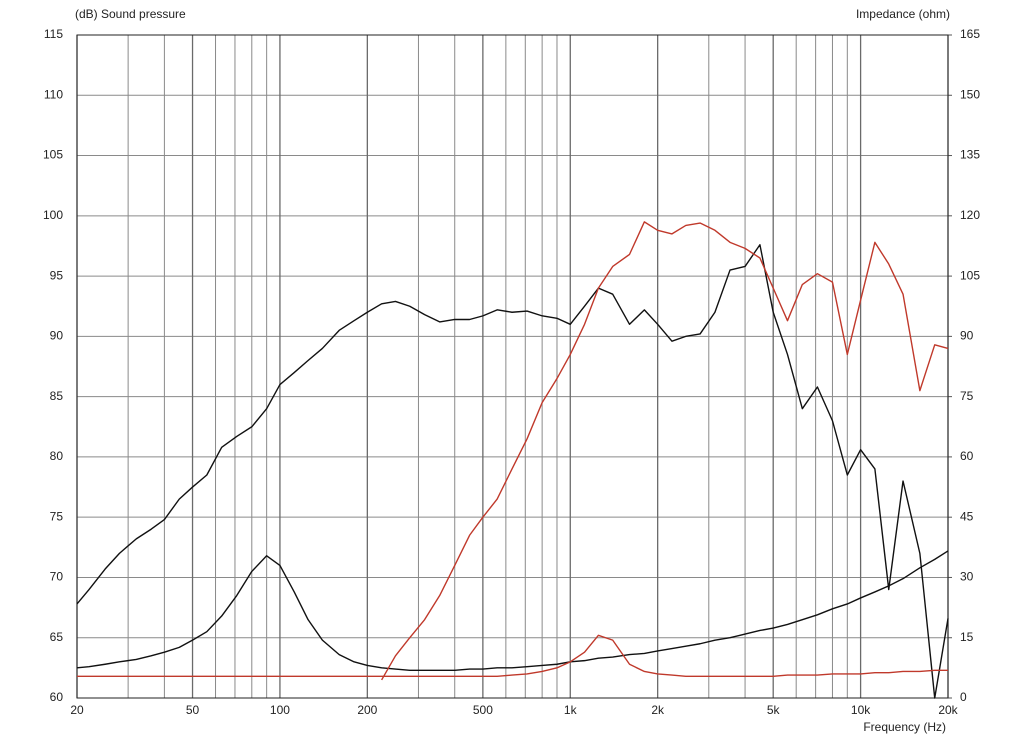 The width and height of the screenshot is (1024, 739). I want to click on y-tick-label: 65, so click(57, 637).